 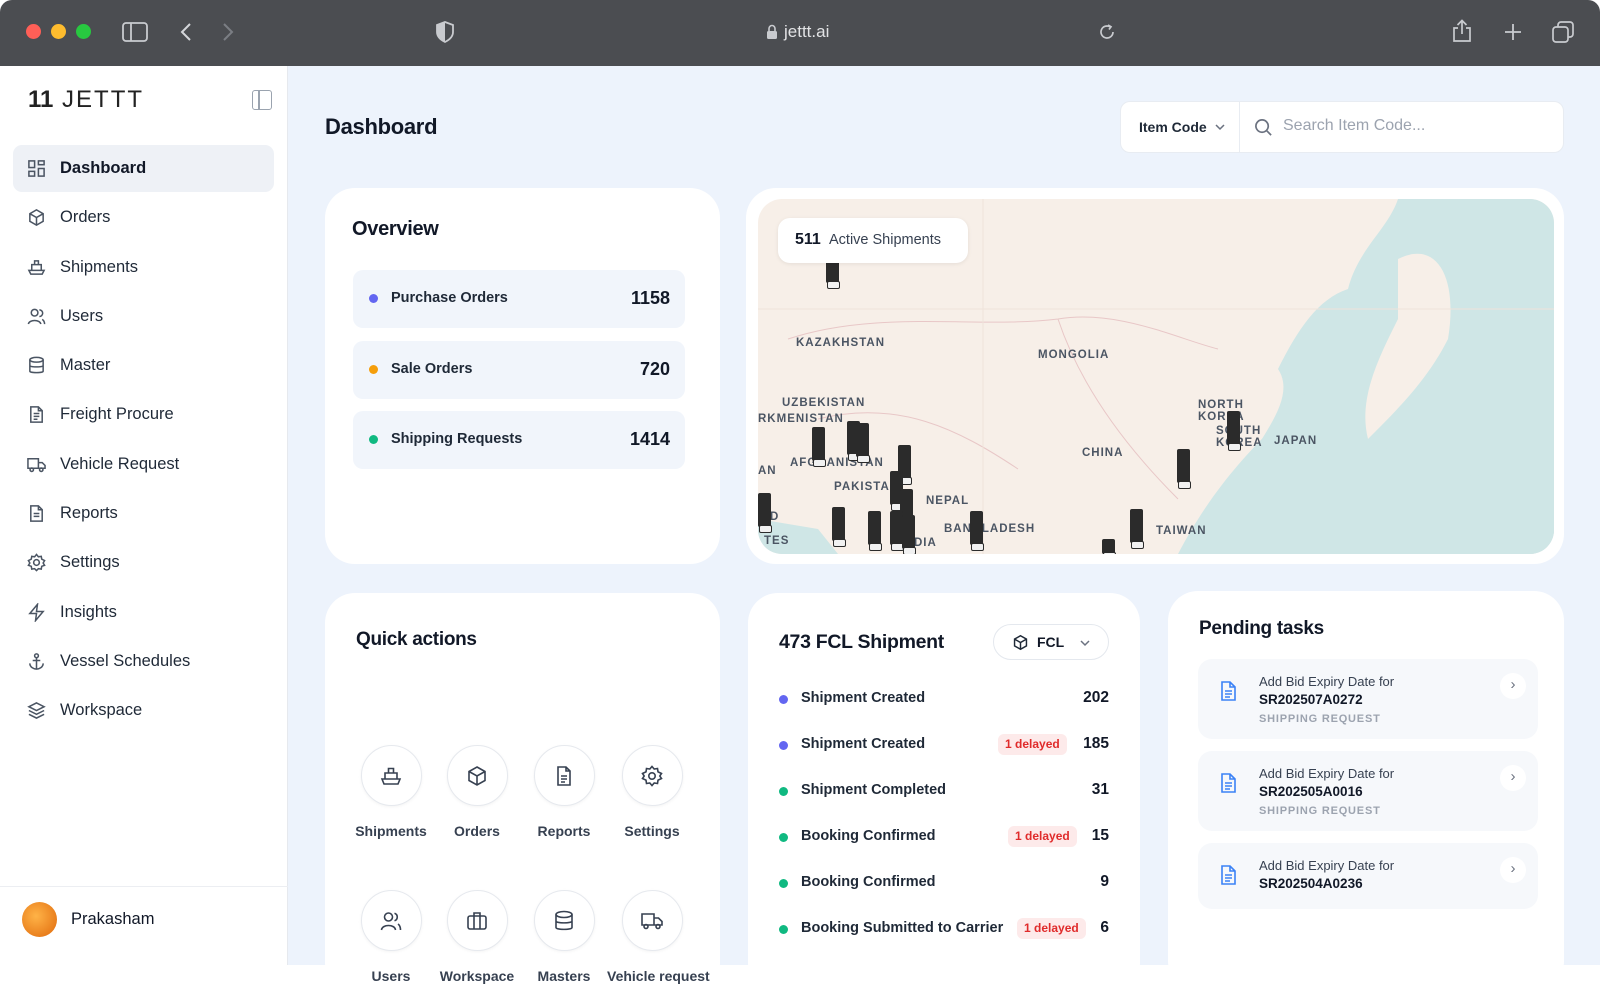 I want to click on sidebar-item-dashboard: Dashboard, so click(x=143, y=168).